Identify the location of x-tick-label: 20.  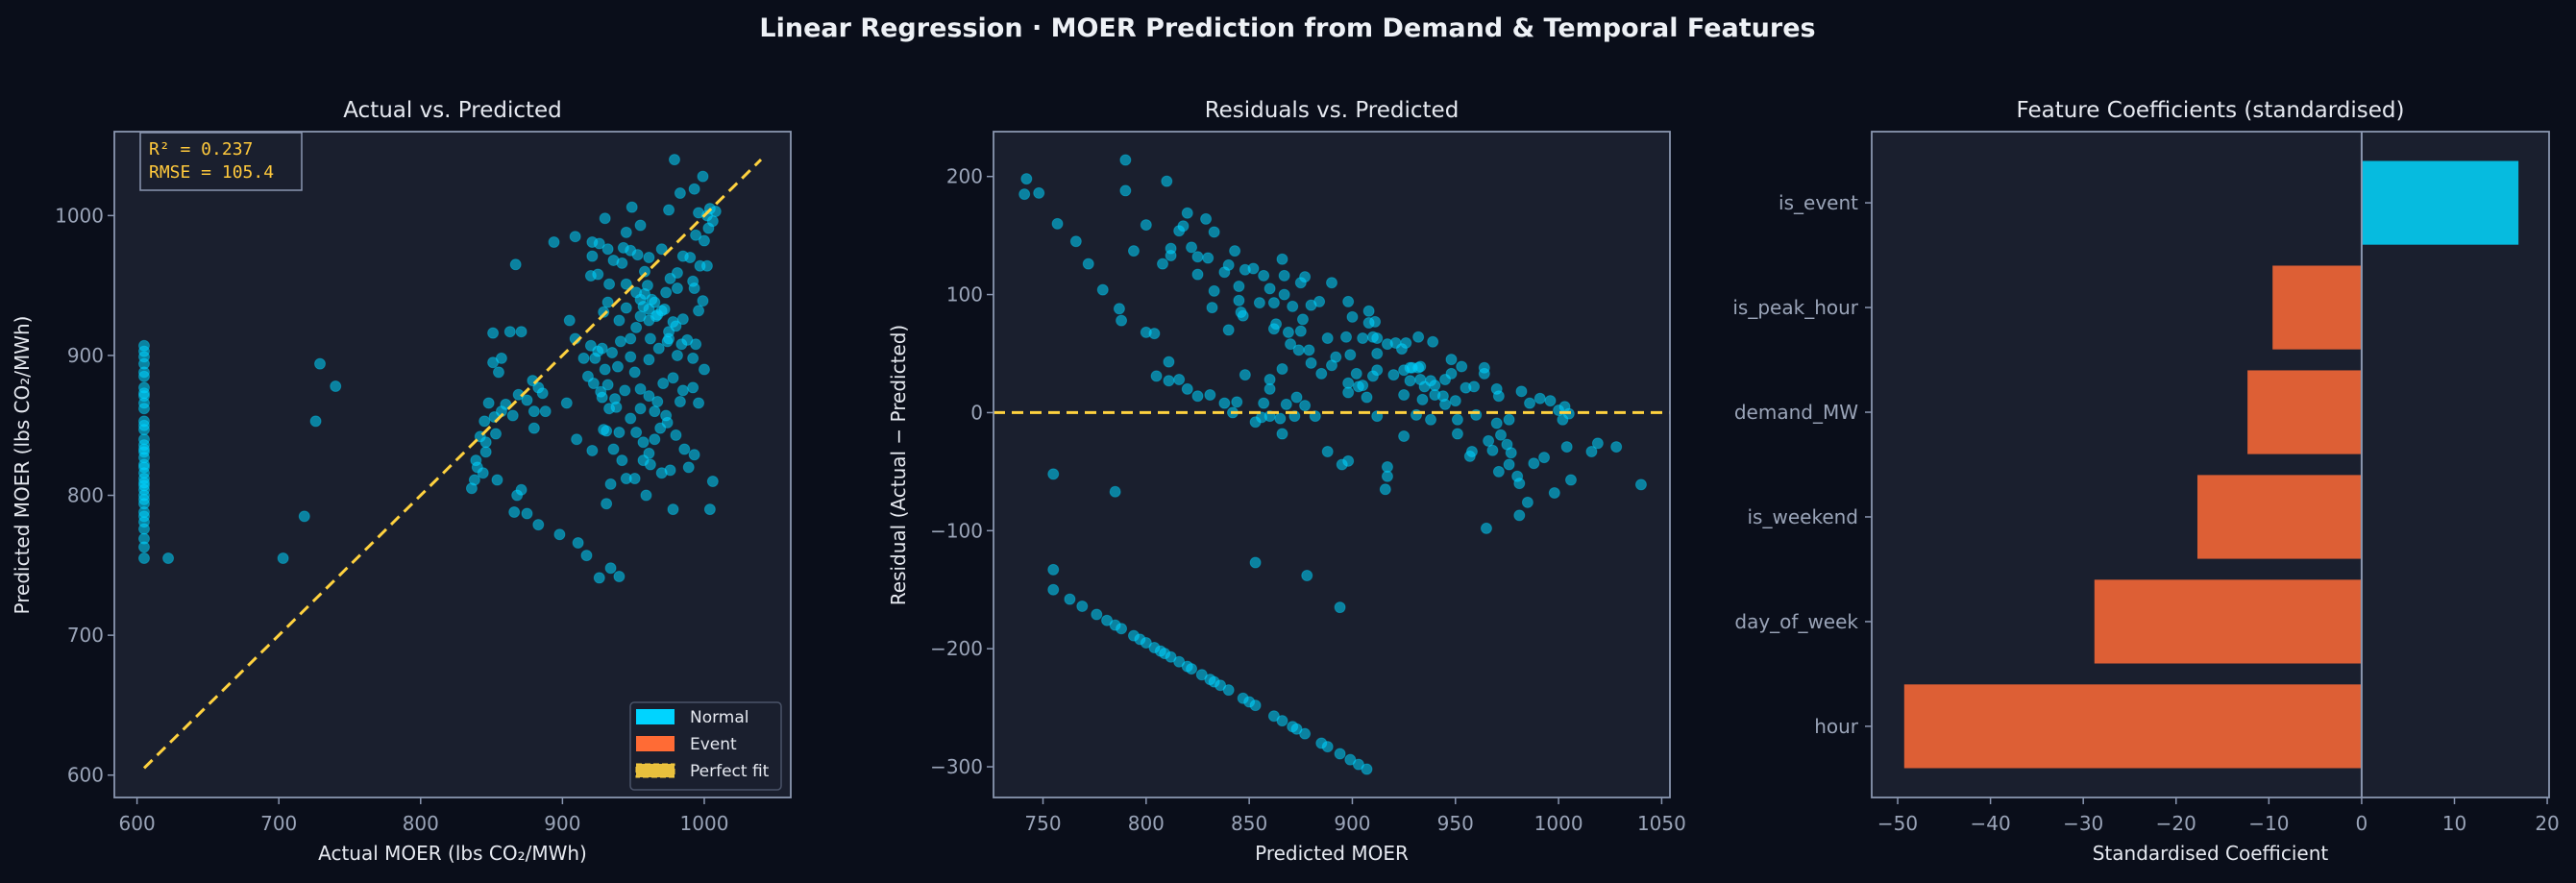
(2547, 824).